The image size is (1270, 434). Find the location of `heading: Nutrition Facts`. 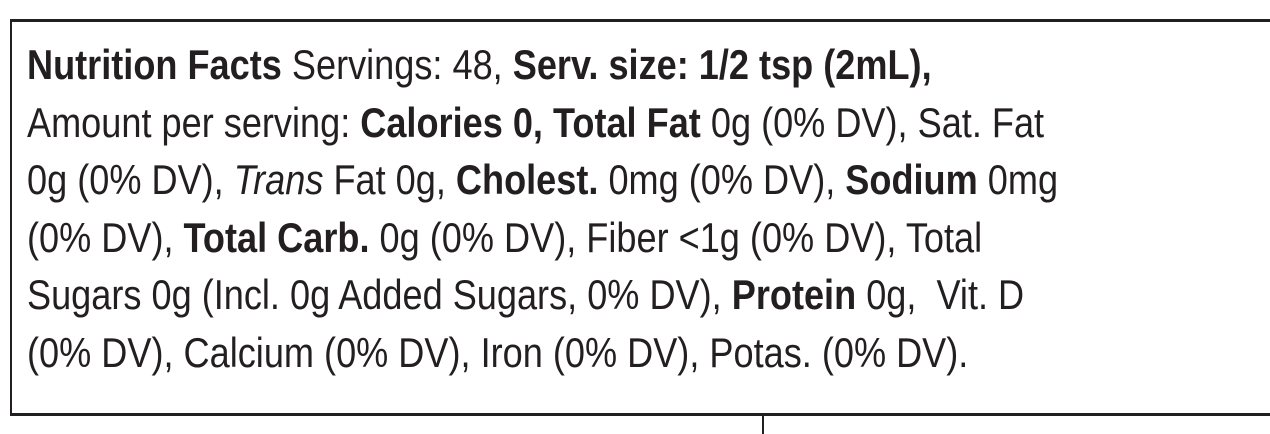

heading: Nutrition Facts is located at coordinates (154, 64).